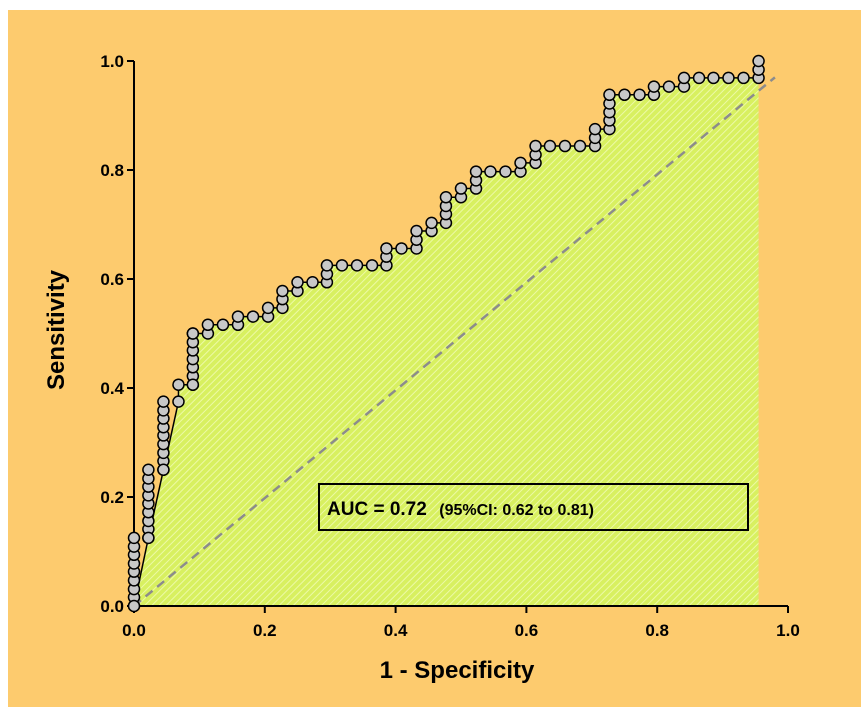  What do you see at coordinates (112, 170) in the screenshot?
I see `y-tick-label: 0.8` at bounding box center [112, 170].